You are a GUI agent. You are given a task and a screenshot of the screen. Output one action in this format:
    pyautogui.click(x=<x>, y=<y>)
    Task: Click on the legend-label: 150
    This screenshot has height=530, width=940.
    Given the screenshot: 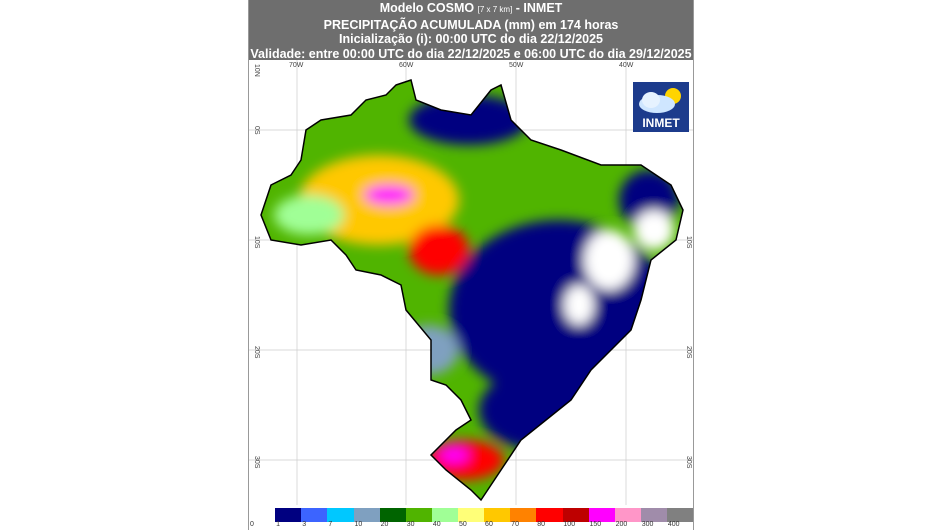 What is the action you would take?
    pyautogui.click(x=595, y=524)
    